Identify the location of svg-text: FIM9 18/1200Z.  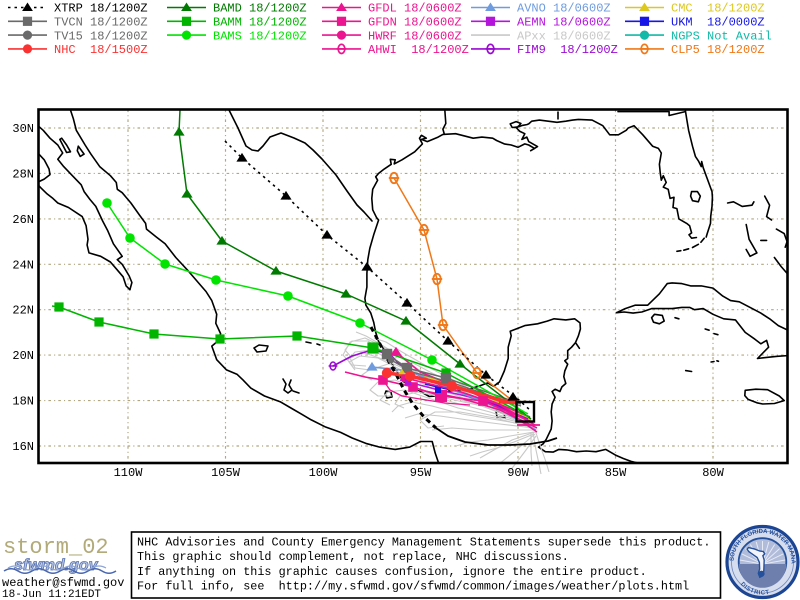
(567, 50).